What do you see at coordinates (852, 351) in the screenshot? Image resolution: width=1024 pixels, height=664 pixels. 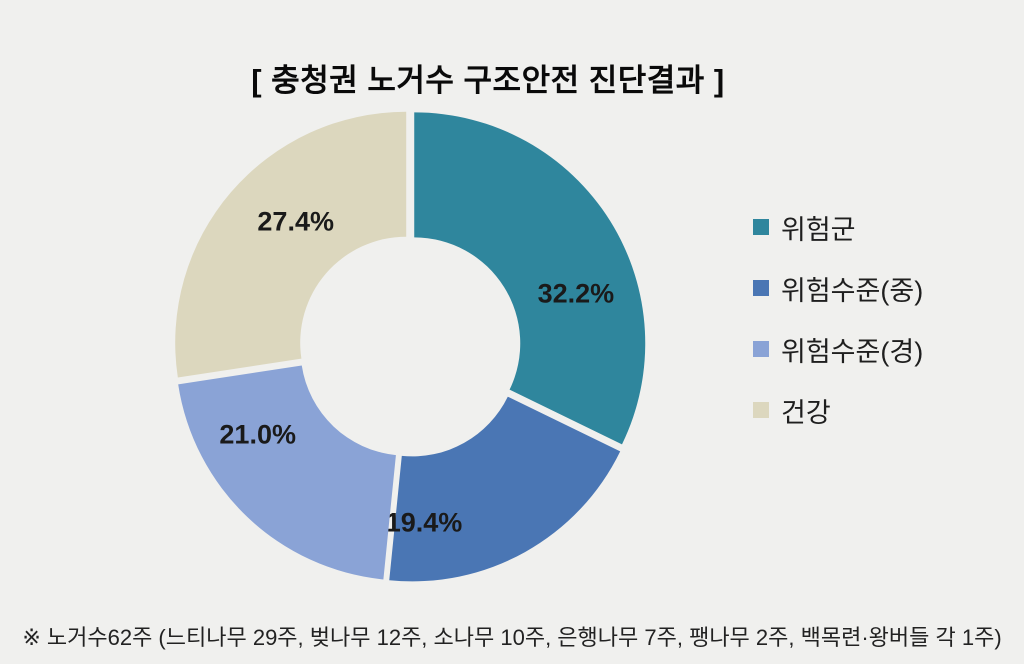 I see `legend-label: 위험수준(경)` at bounding box center [852, 351].